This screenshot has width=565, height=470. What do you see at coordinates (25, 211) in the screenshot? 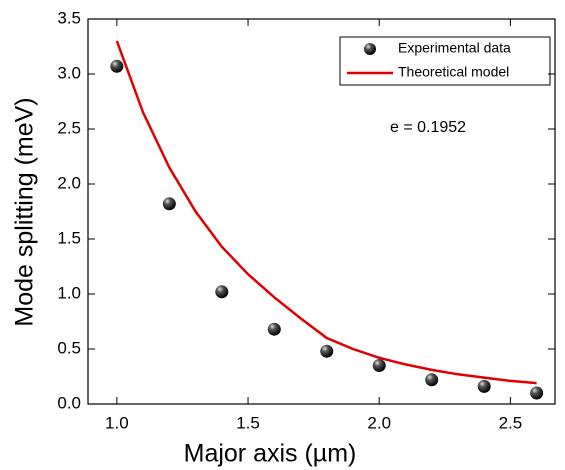
I see `y-axis-label: Mode splitting (meV)` at bounding box center [25, 211].